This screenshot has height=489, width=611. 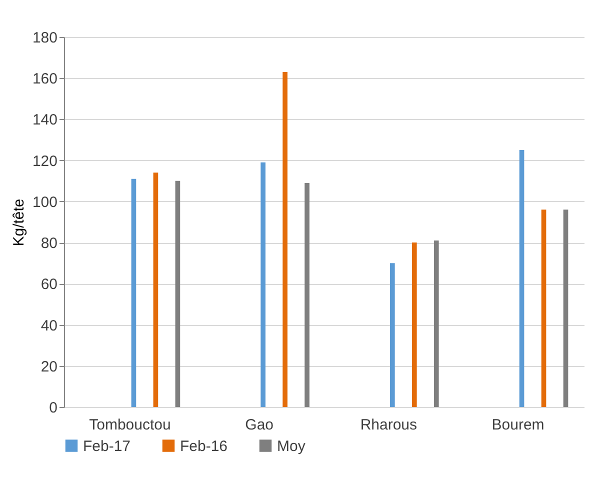 I want to click on legend-label: Feb-16, so click(x=204, y=446).